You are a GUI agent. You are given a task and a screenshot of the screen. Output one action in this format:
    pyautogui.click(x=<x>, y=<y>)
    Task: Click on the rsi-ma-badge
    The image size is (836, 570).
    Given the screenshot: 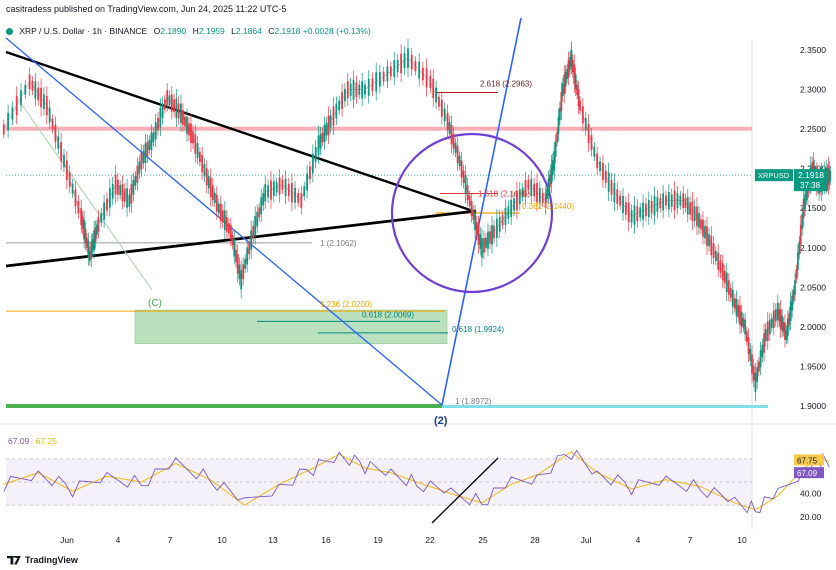 What is the action you would take?
    pyautogui.click(x=809, y=460)
    